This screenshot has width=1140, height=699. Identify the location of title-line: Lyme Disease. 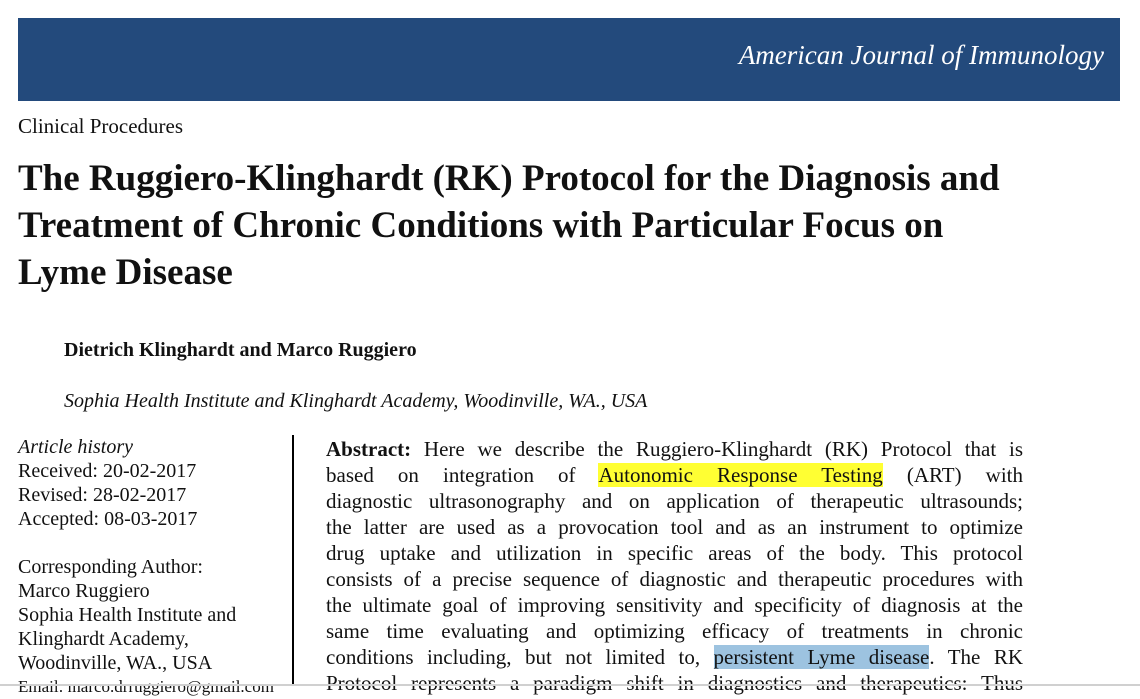
(125, 272).